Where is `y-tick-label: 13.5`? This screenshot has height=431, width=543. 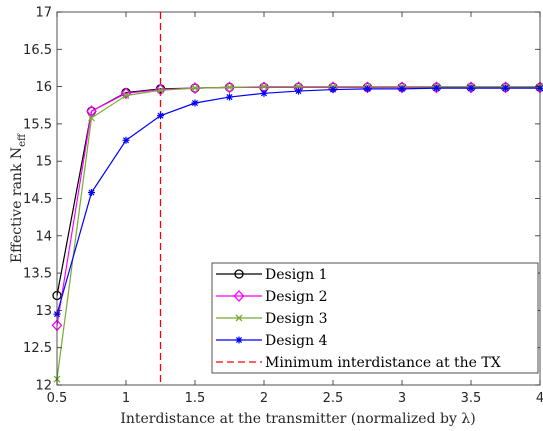
y-tick-label: 13.5 is located at coordinates (37, 274).